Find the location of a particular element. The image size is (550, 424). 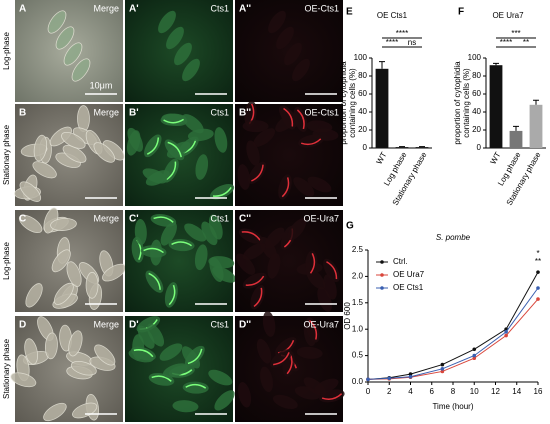

x-tick-label: 6 is located at coordinates (432, 391).